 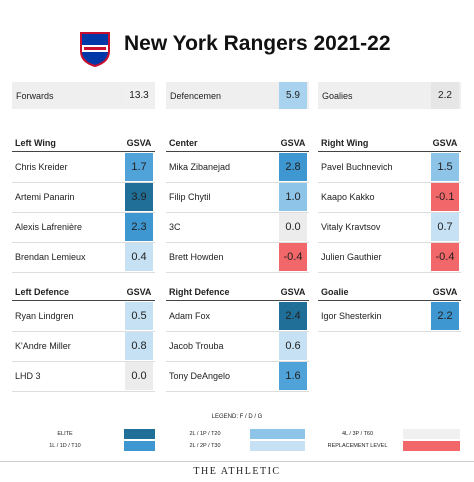 I want to click on legend-label: 1L / 1D / T10, so click(x=65, y=446).